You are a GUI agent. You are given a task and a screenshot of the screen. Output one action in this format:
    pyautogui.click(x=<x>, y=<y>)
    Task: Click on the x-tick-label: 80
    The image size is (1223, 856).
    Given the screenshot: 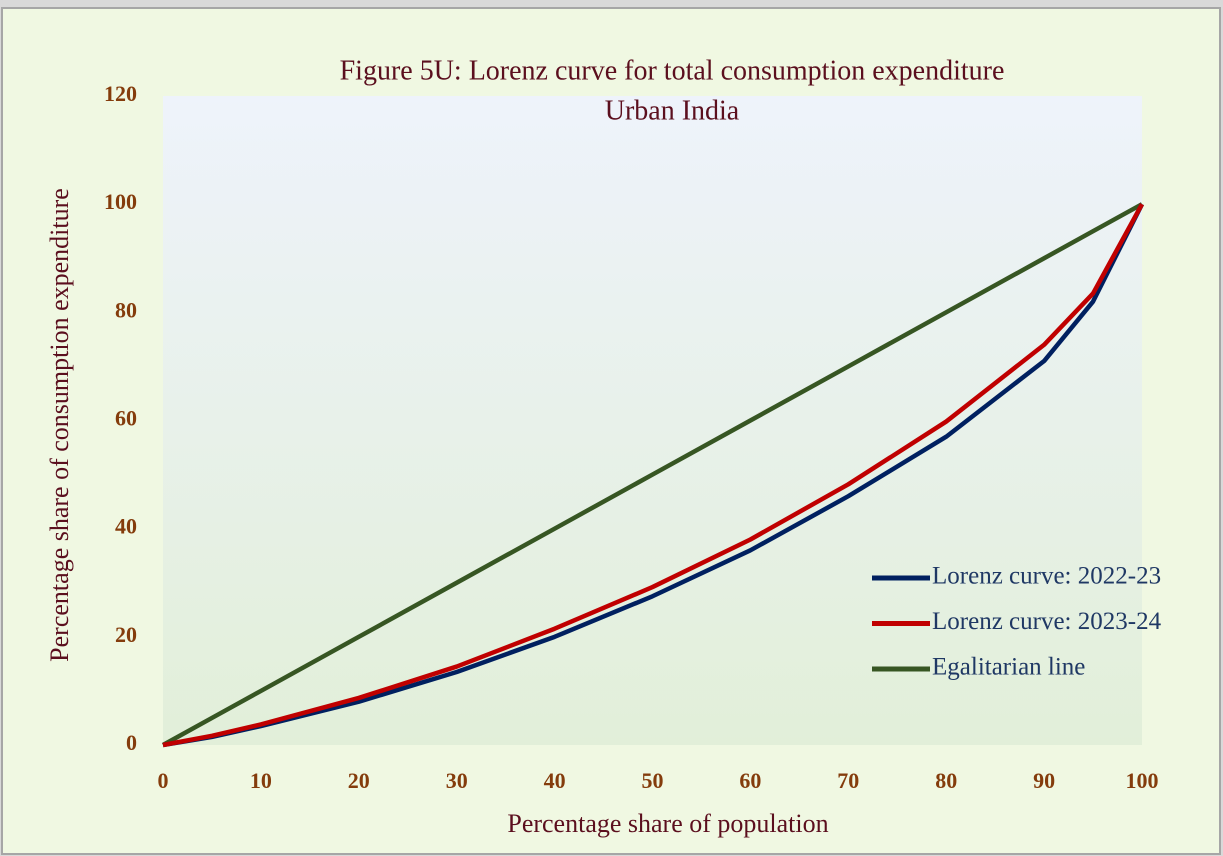 What is the action you would take?
    pyautogui.click(x=946, y=780)
    